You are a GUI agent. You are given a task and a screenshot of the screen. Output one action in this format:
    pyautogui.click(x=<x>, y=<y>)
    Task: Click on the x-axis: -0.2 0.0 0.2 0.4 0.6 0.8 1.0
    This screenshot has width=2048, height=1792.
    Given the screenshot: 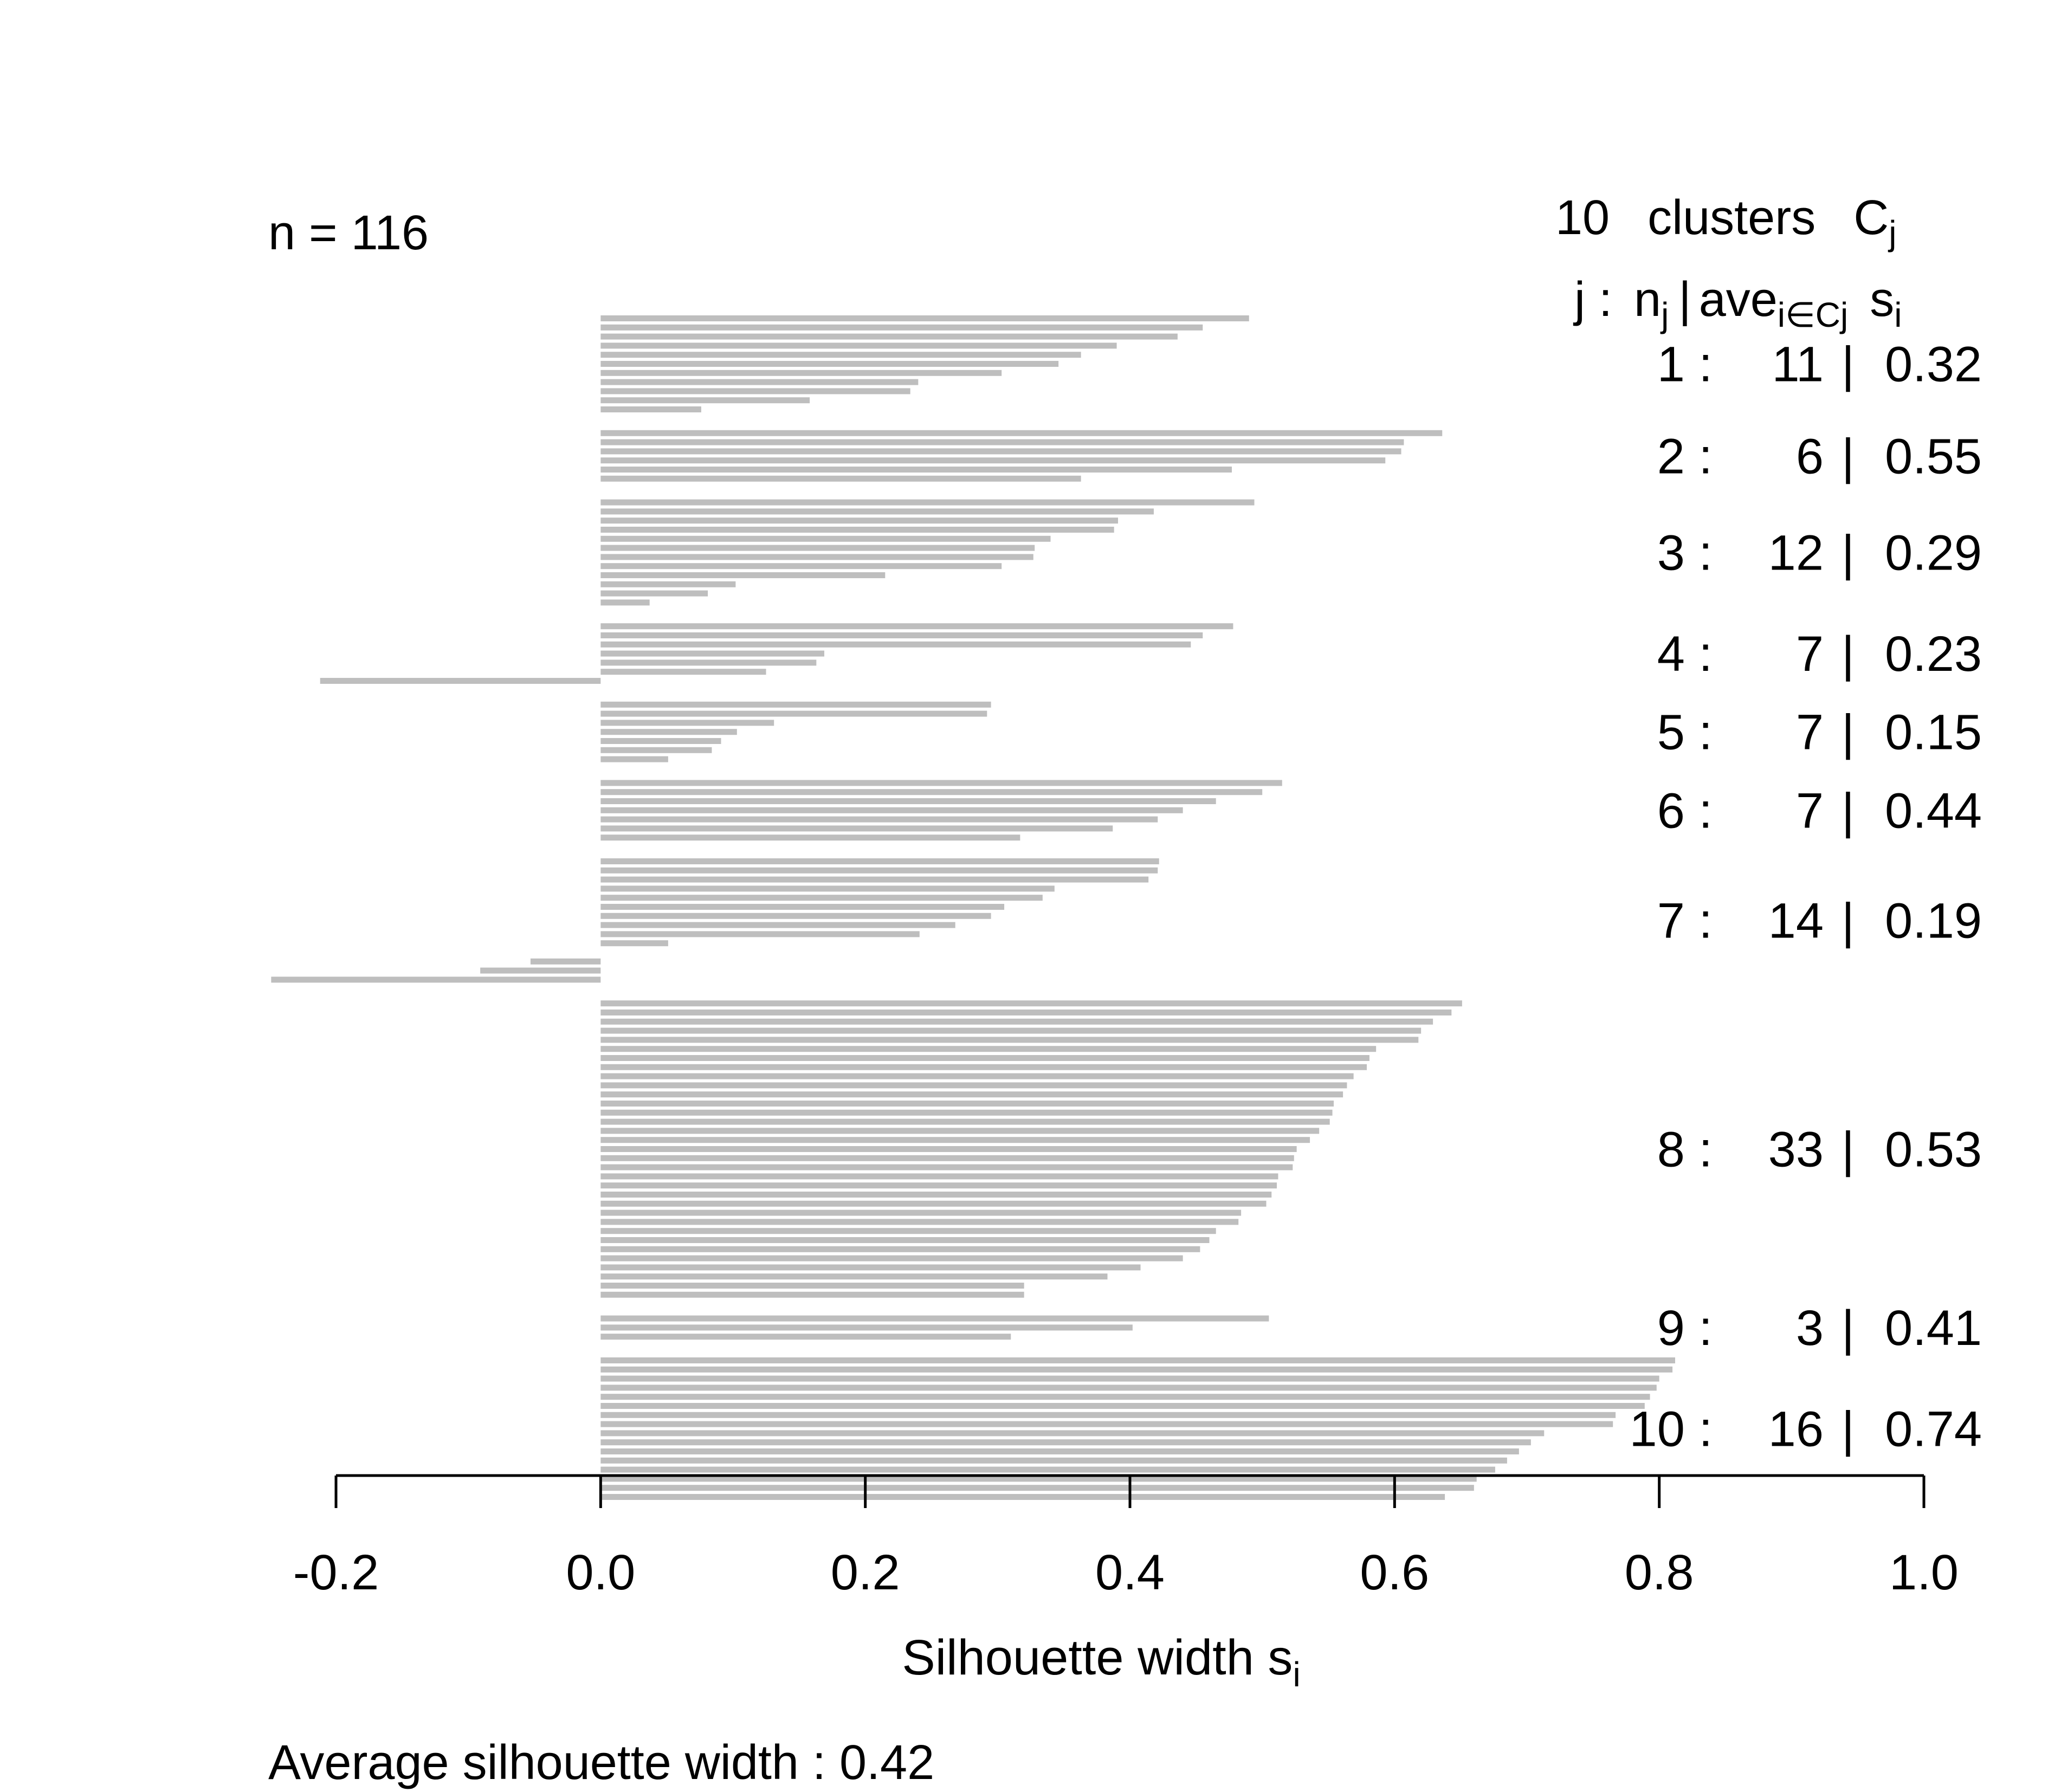 What is the action you would take?
    pyautogui.click(x=1126, y=1537)
    